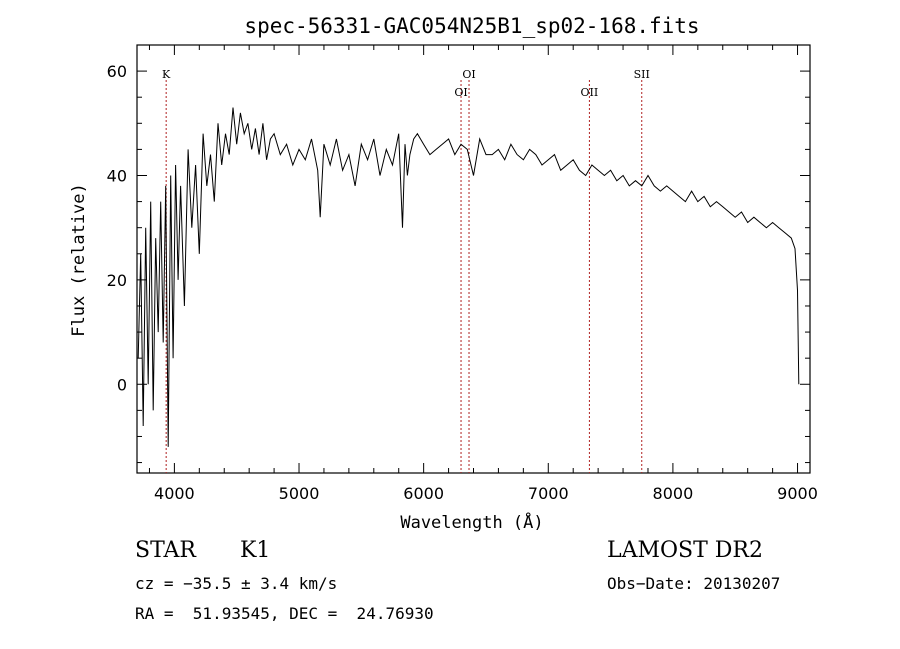  Describe the element at coordinates (590, 92) in the screenshot. I see `line-marker-label: OII` at that location.